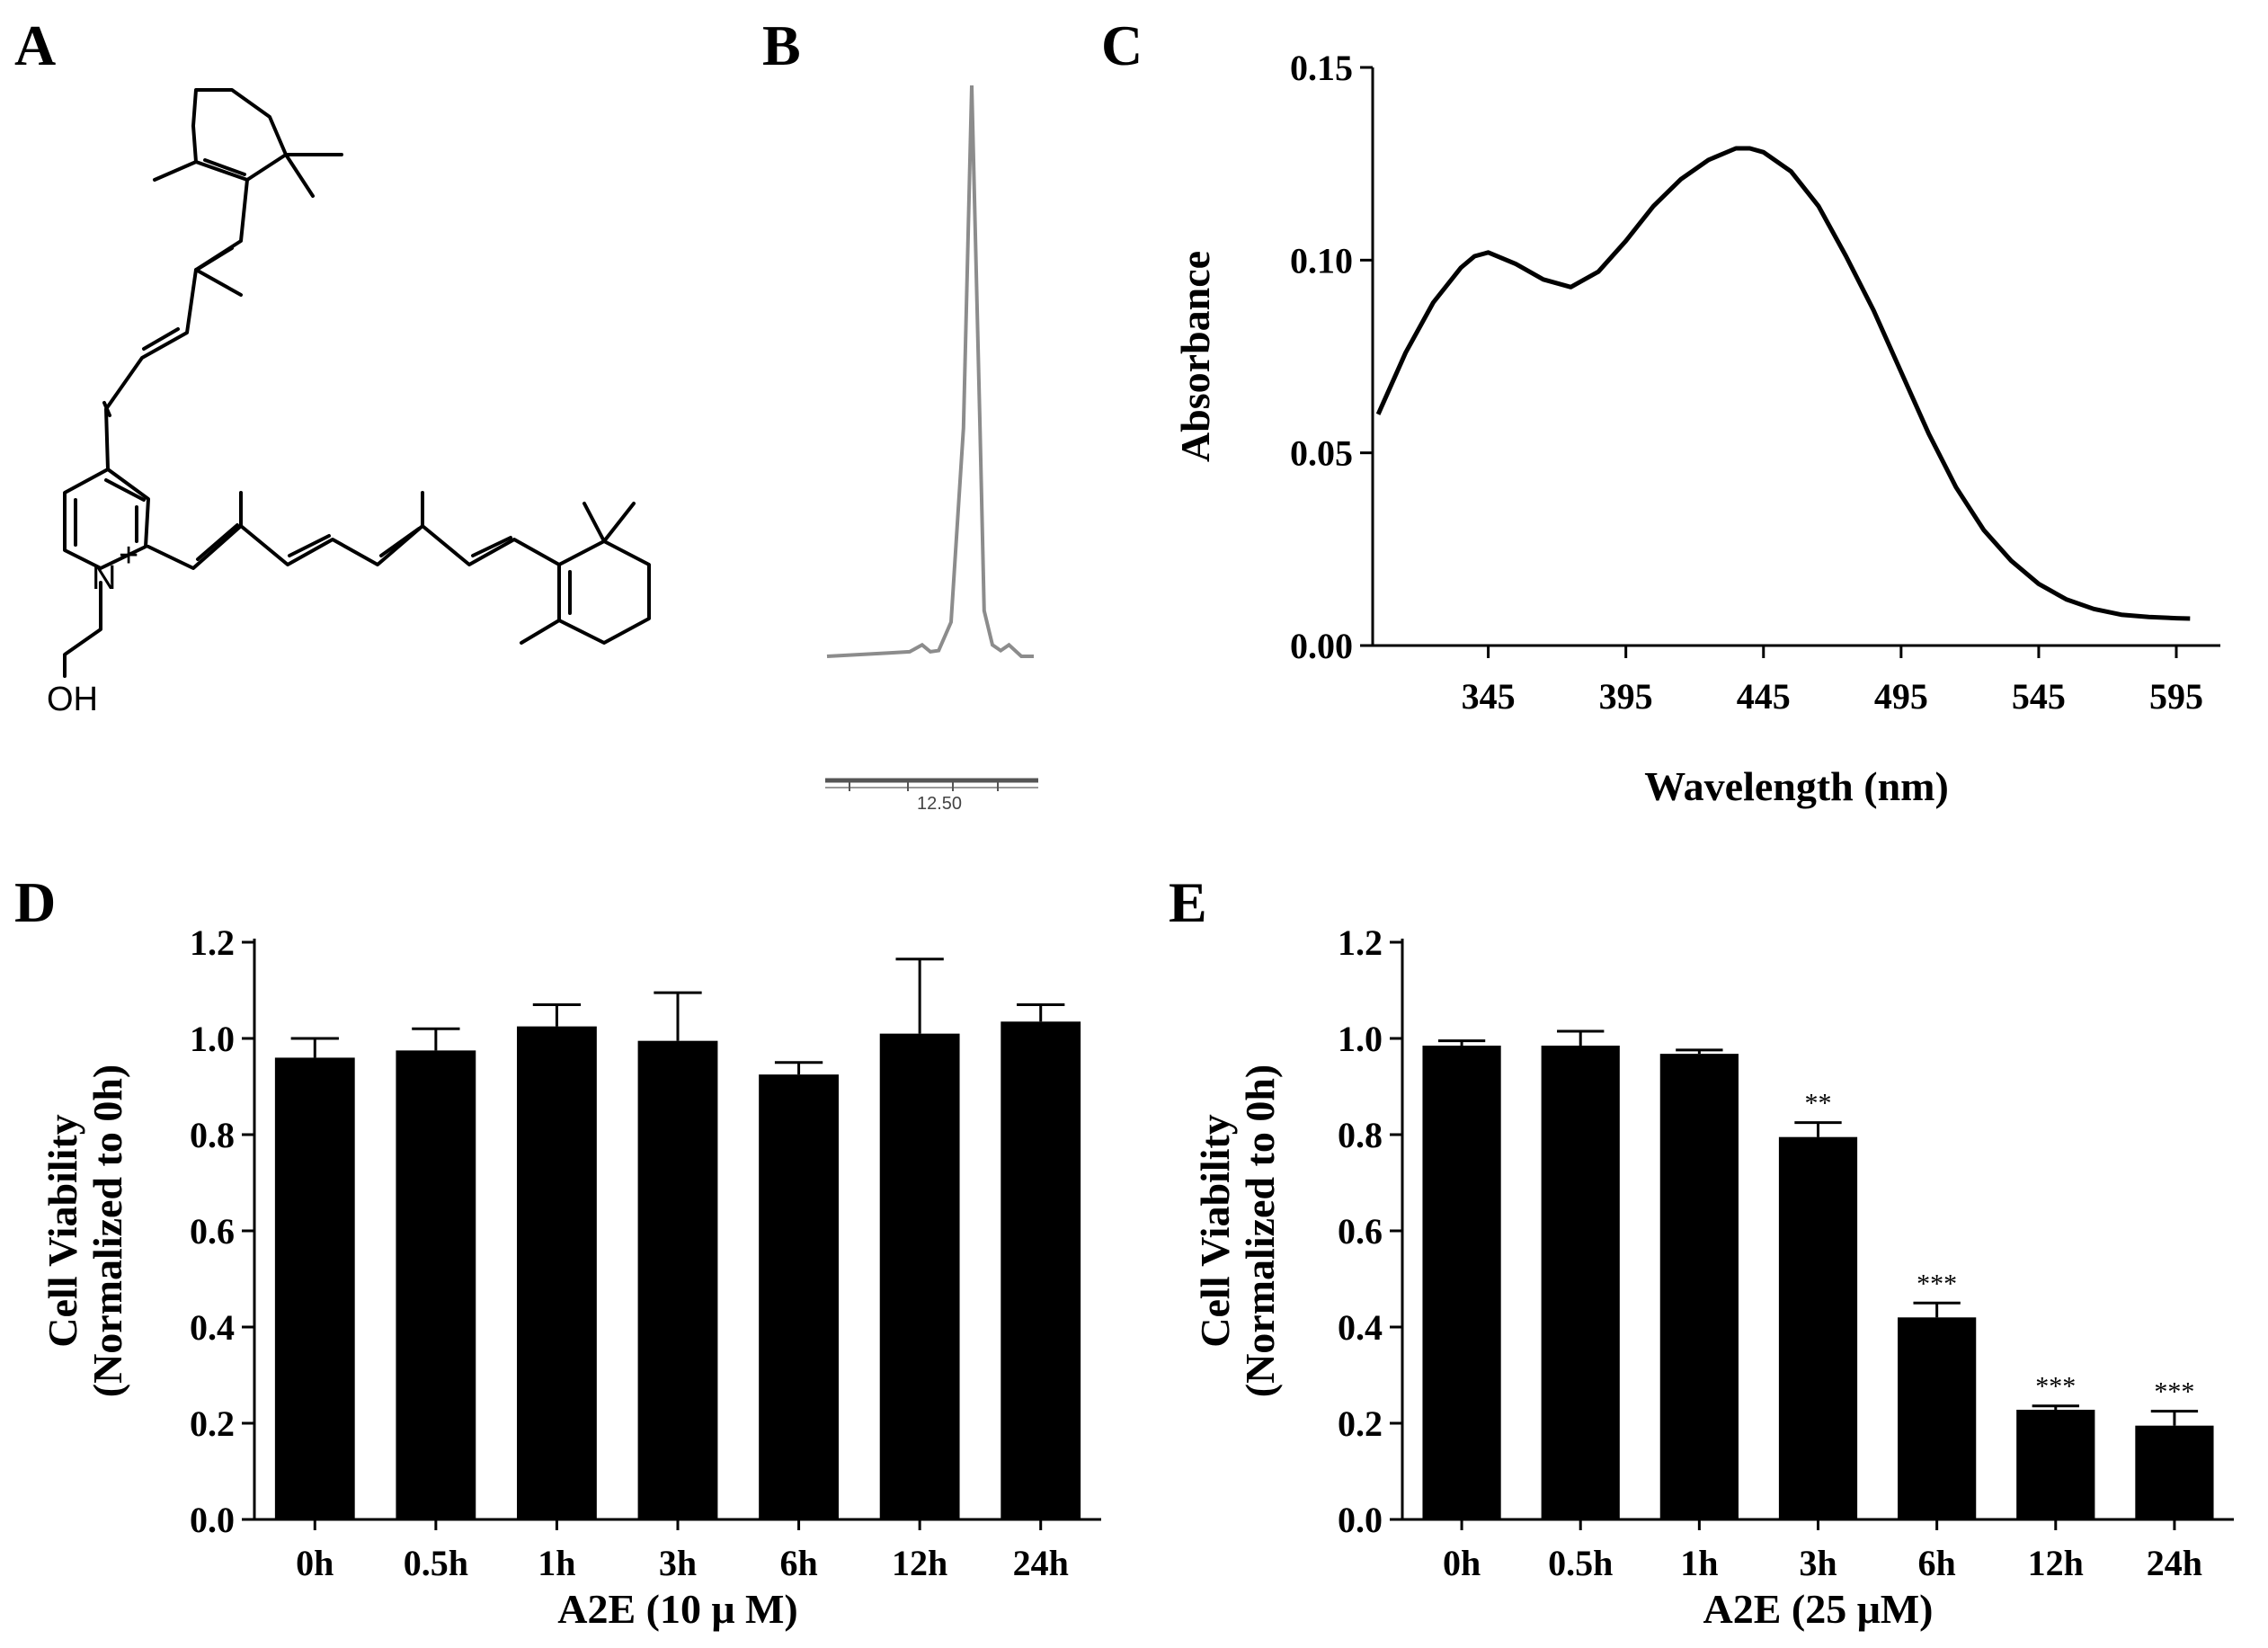  I want to click on n-ethanol-chain, so click(82, 629).